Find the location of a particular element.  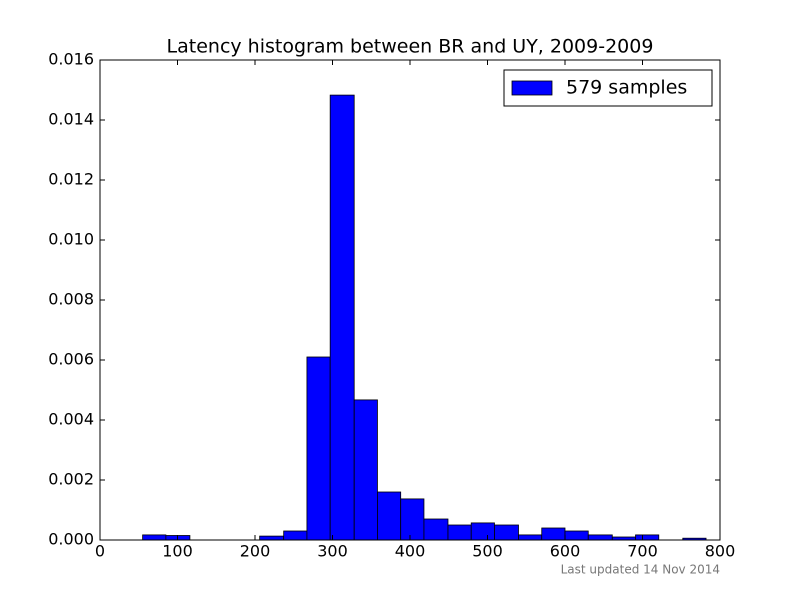

x-tick-label: 500 is located at coordinates (487, 551).